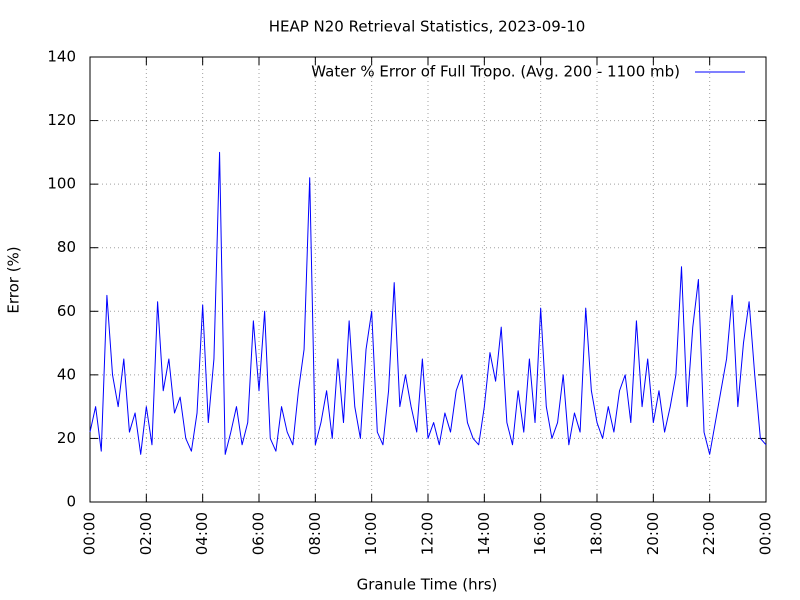  I want to click on x-tick-label: 22:00, so click(709, 533).